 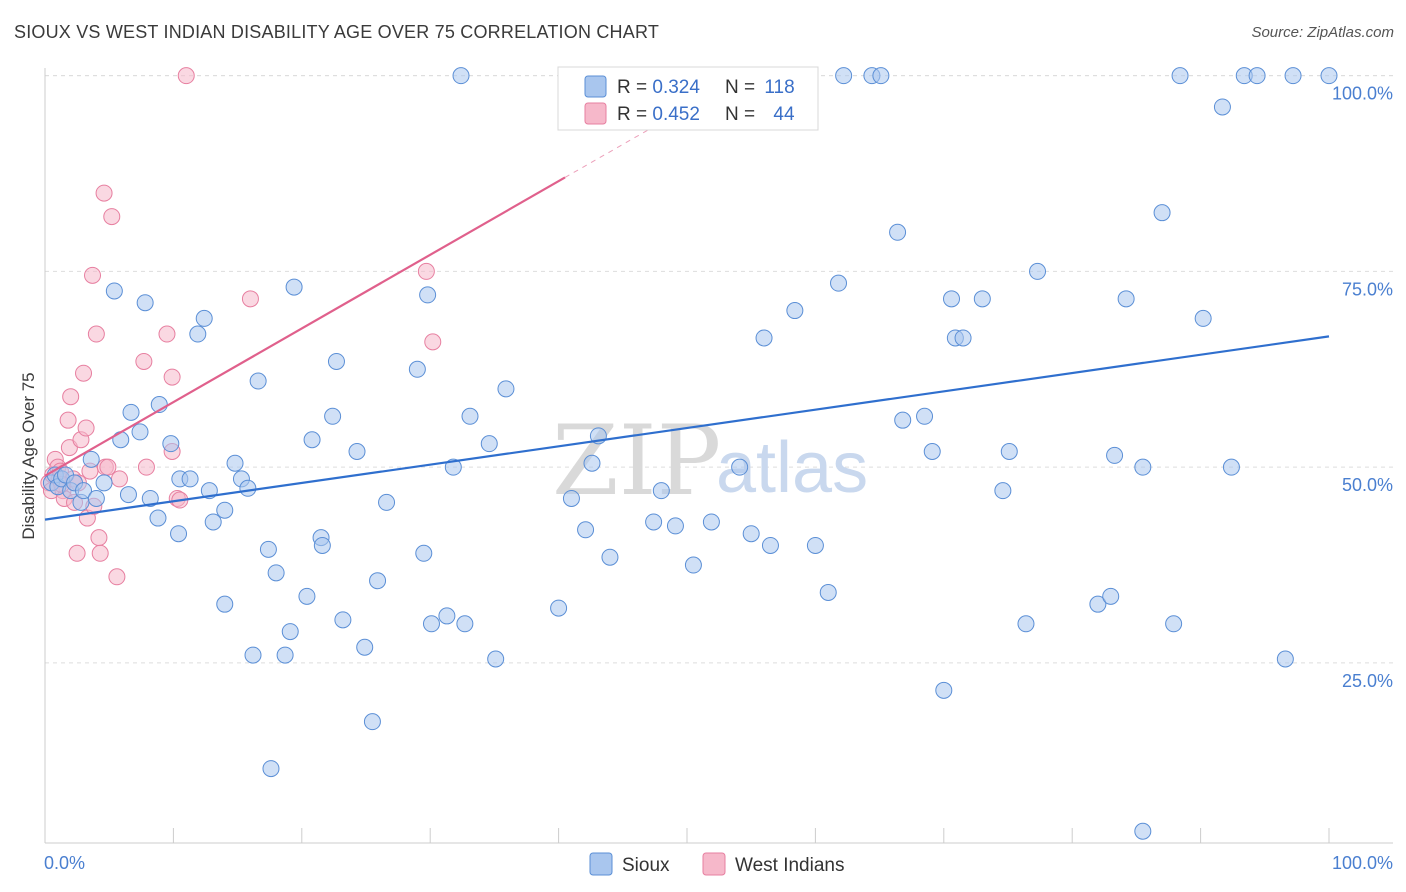 I want to click on legend-swatch-west-indians, so click(x=595, y=113).